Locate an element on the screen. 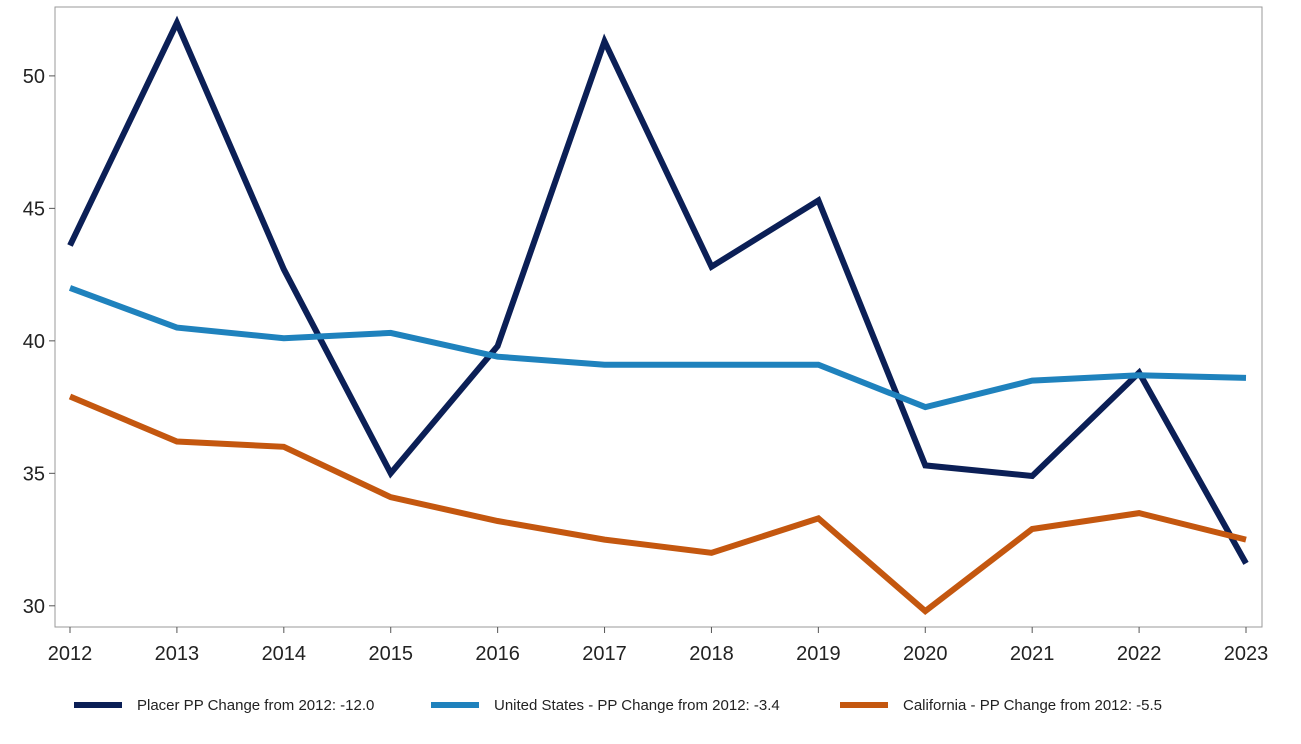  x-tick-label: 2018 is located at coordinates (711, 654).